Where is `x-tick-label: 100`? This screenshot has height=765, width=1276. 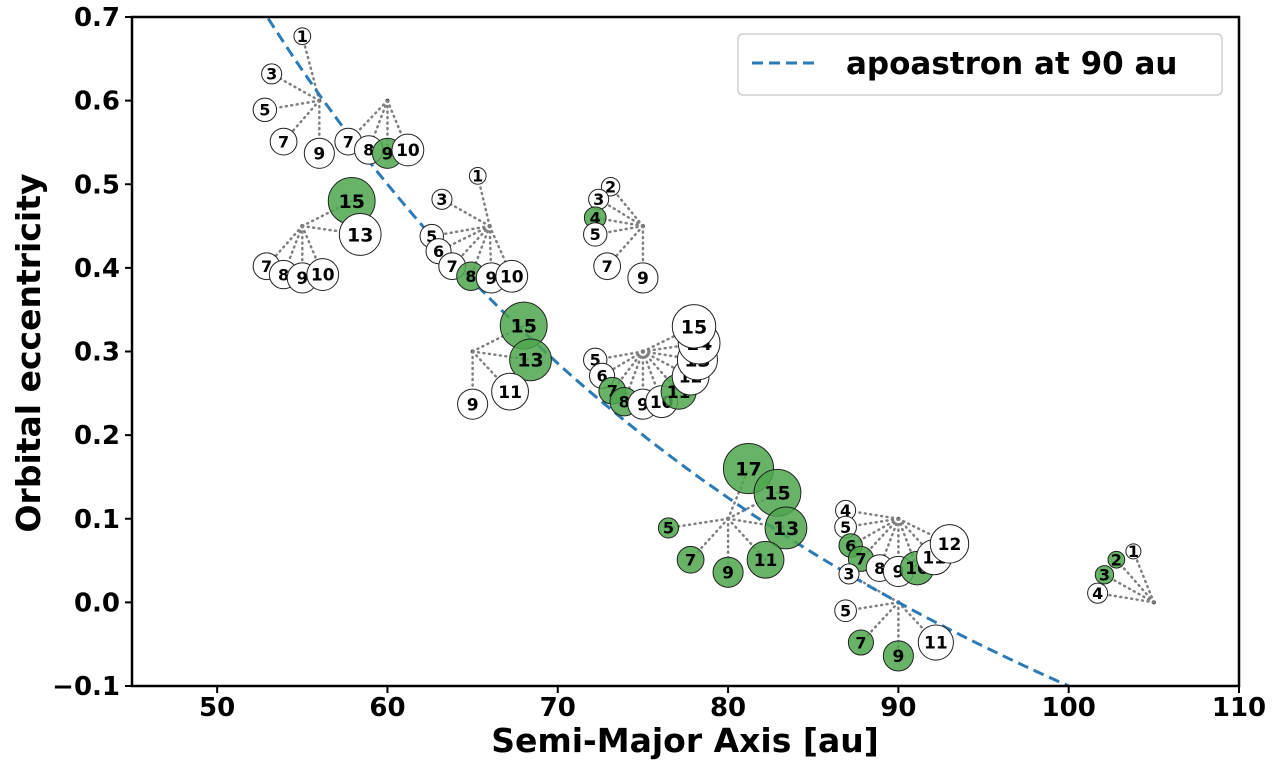 x-tick-label: 100 is located at coordinates (1069, 708).